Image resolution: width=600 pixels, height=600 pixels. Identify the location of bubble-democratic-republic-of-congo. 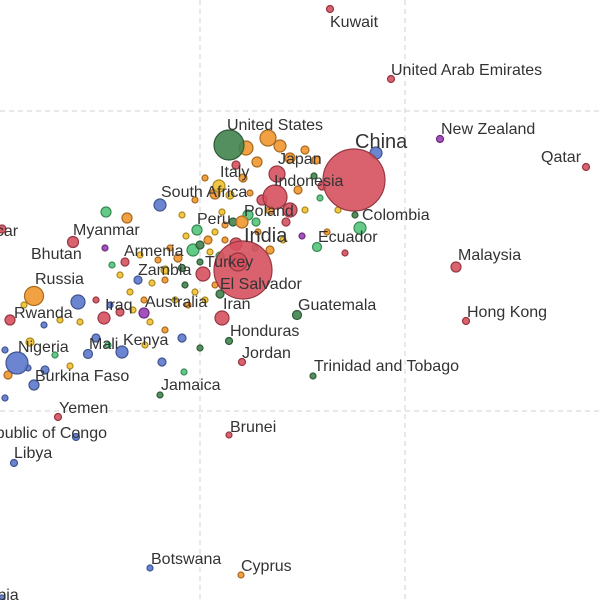
(76, 437).